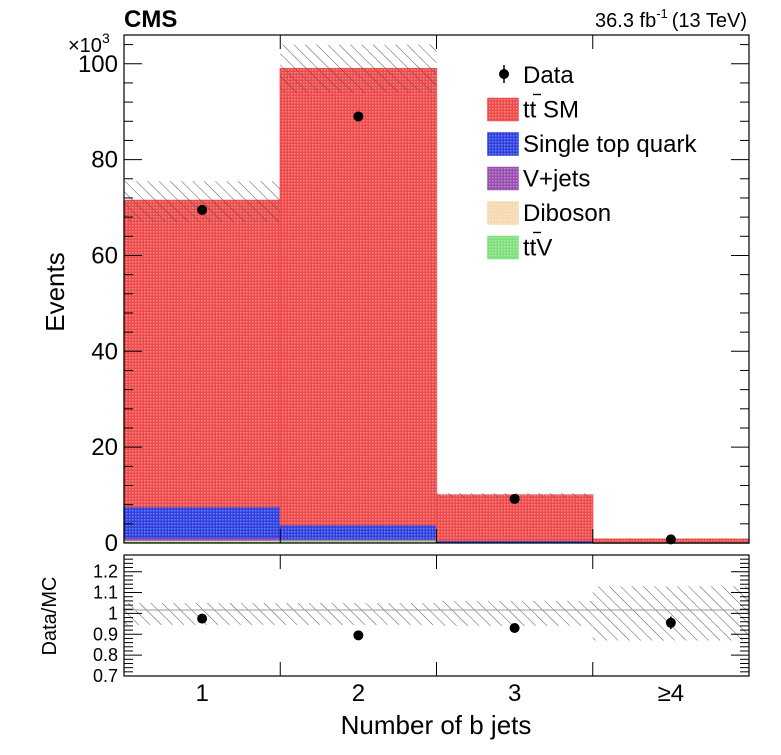 The width and height of the screenshot is (781, 755). What do you see at coordinates (548, 75) in the screenshot?
I see `svg-text: Data` at bounding box center [548, 75].